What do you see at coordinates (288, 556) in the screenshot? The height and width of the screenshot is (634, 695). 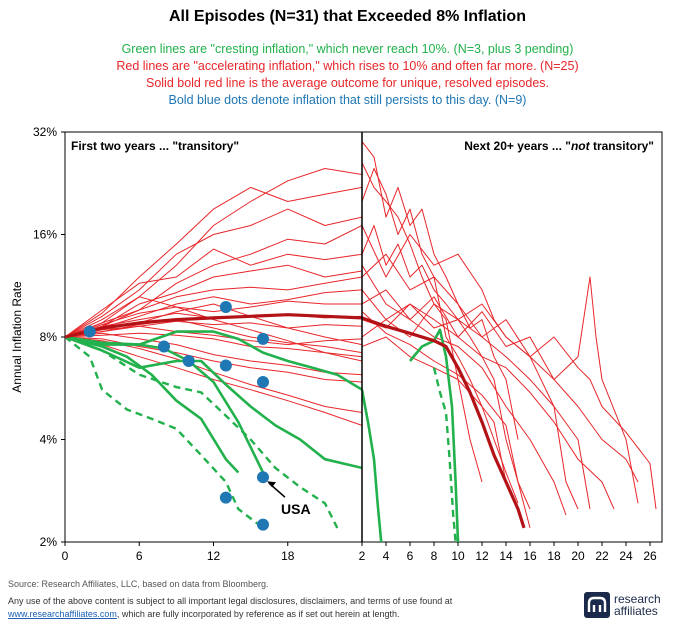 I see `x-tick-label-left: 18` at bounding box center [288, 556].